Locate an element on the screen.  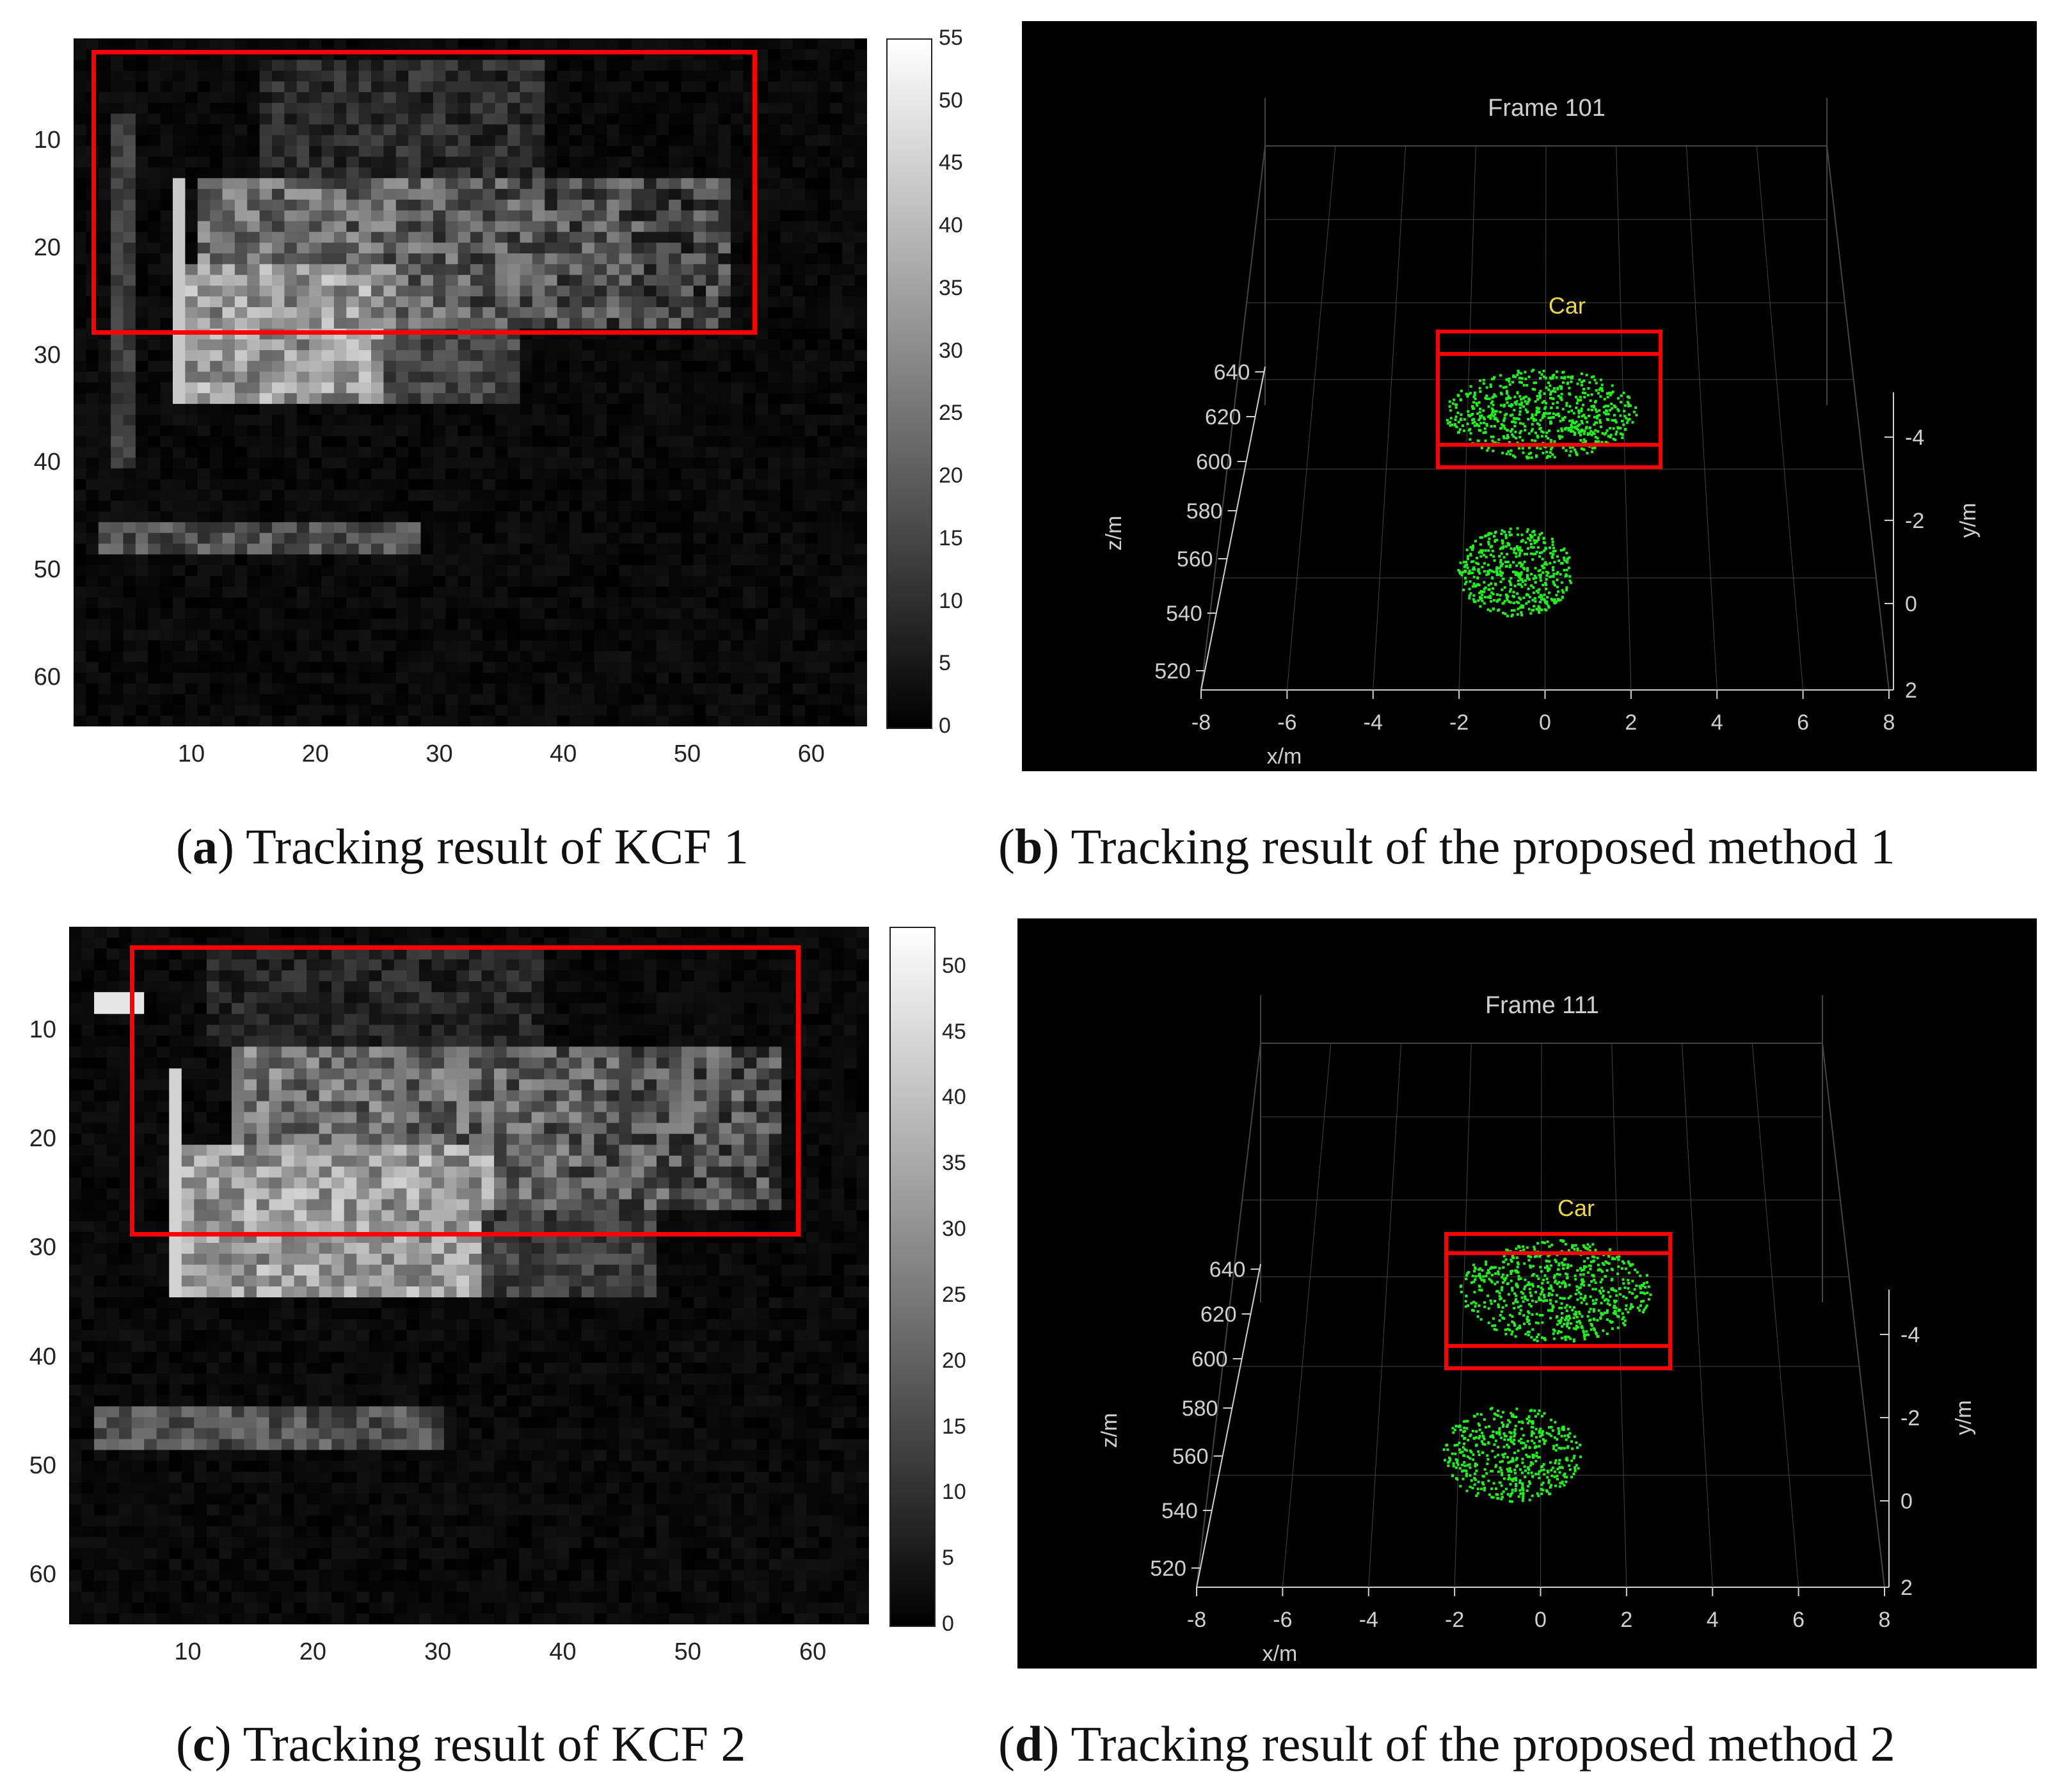
colorbar-tick-label: 15 is located at coordinates (951, 537).